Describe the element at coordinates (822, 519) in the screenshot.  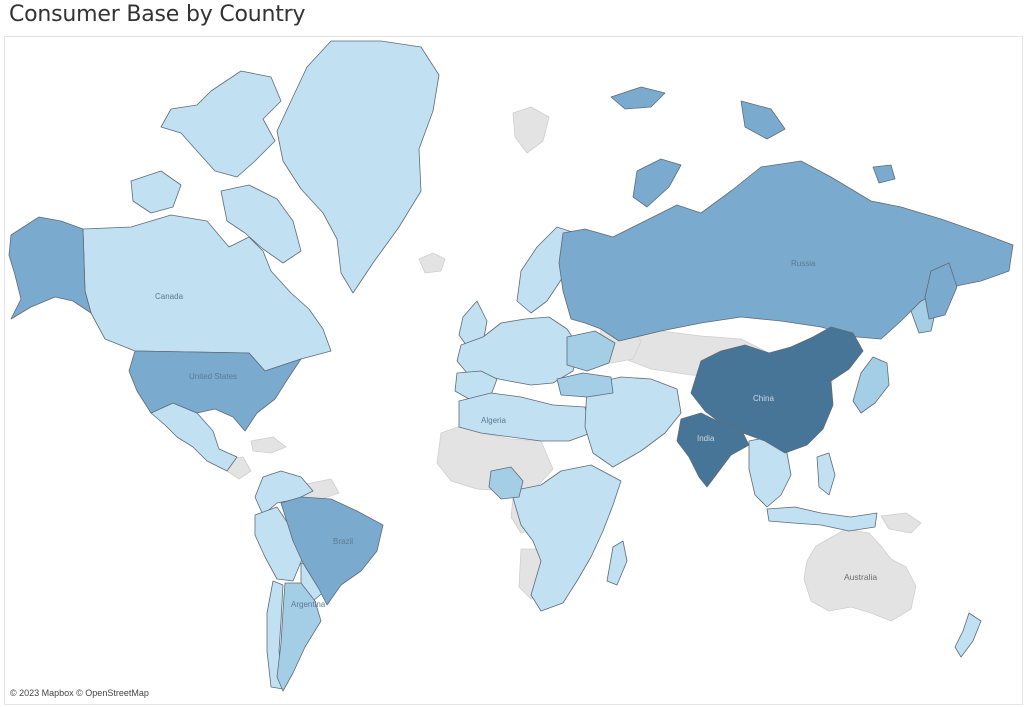
I see `country-indonesia` at that location.